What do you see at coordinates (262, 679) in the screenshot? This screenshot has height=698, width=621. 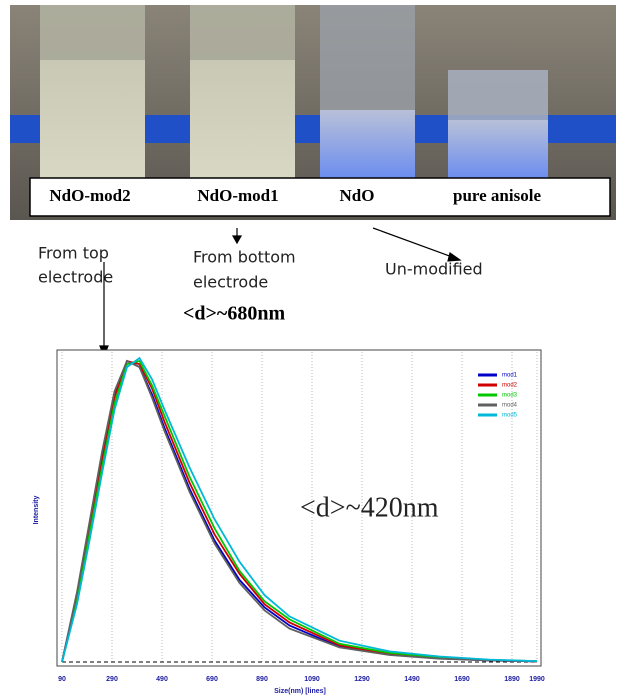 I see `x-tick-label: 890` at bounding box center [262, 679].